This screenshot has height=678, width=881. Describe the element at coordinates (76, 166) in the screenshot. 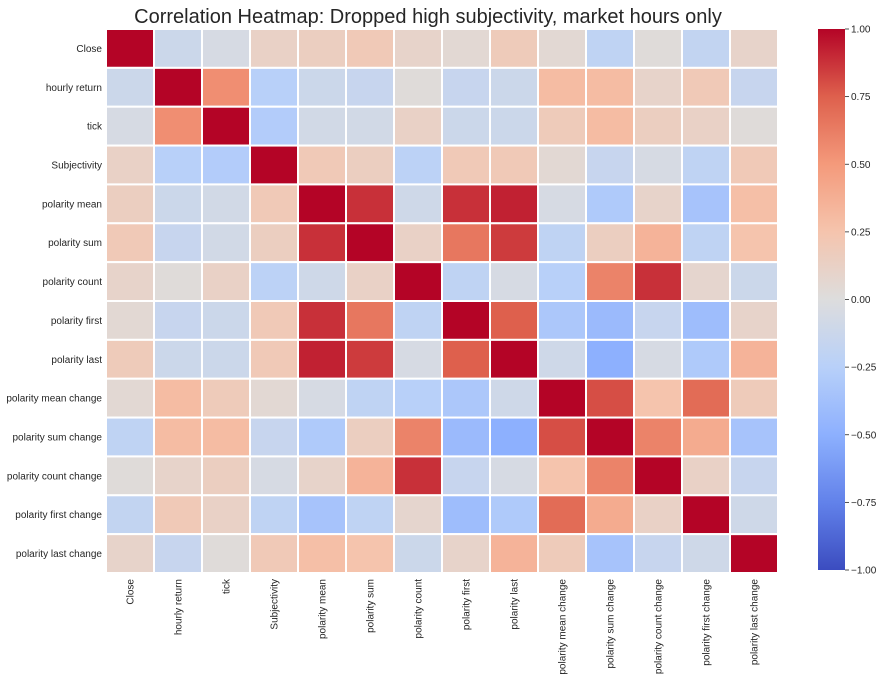

I see `row-label: Subjectivity` at that location.